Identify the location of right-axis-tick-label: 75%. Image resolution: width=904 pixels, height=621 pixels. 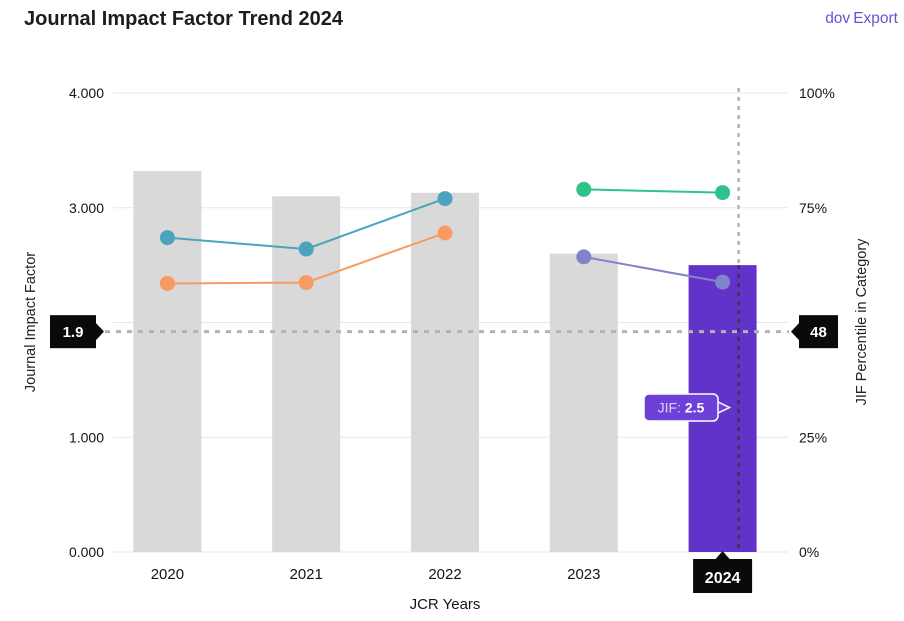
(813, 208).